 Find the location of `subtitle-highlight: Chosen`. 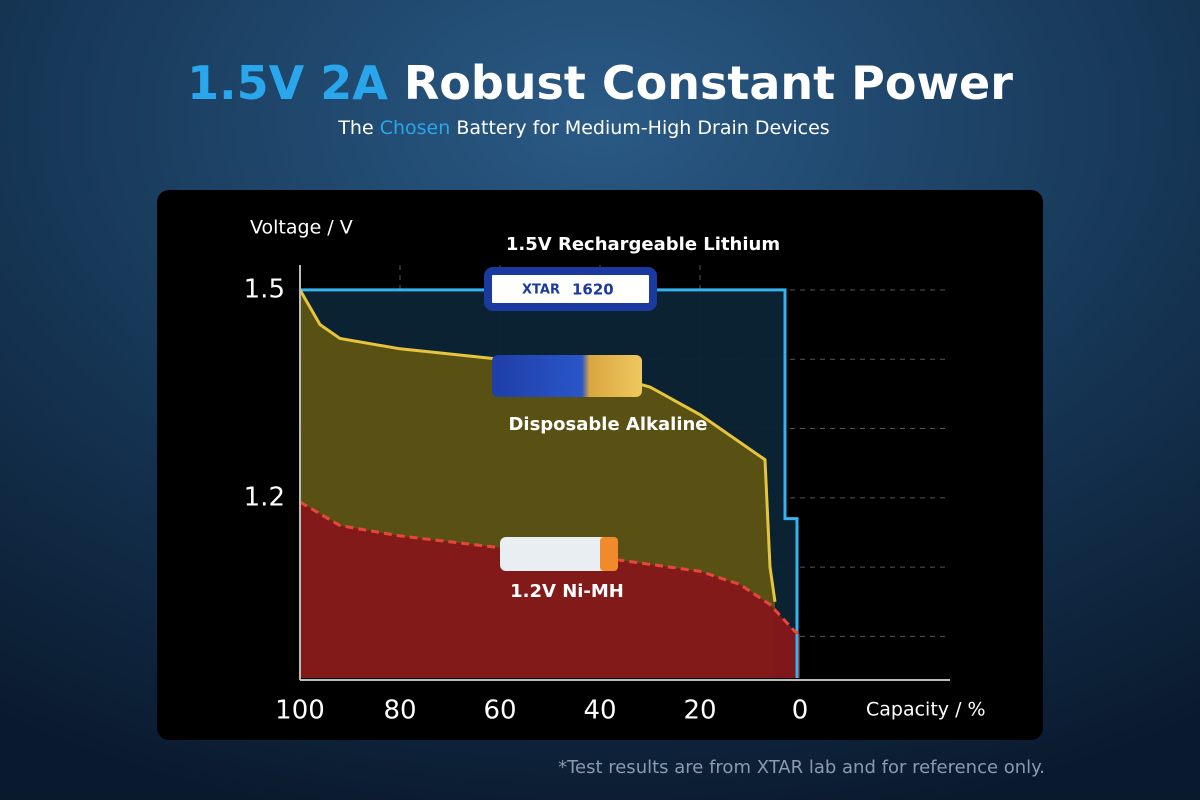

subtitle-highlight: Chosen is located at coordinates (415, 128).